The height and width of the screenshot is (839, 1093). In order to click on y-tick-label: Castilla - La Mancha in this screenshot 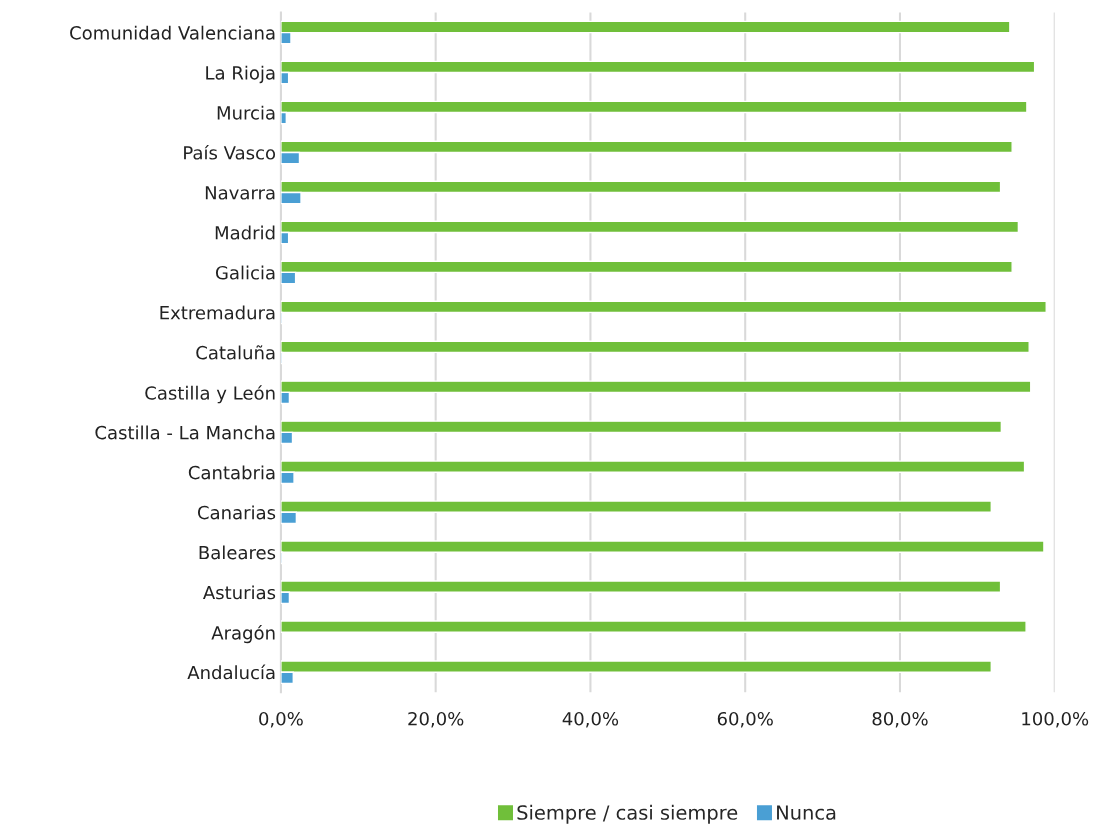, I will do `click(185, 432)`.